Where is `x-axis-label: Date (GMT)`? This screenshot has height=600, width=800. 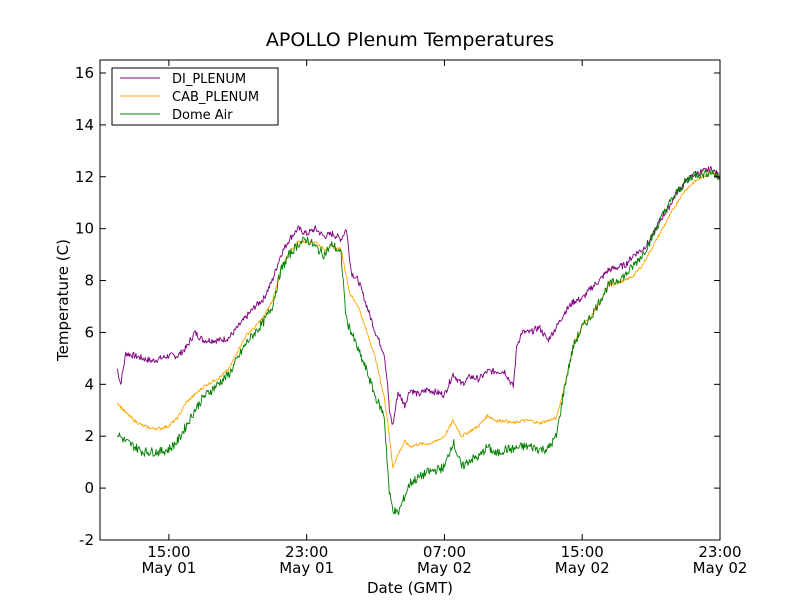
x-axis-label: Date (GMT) is located at coordinates (410, 588).